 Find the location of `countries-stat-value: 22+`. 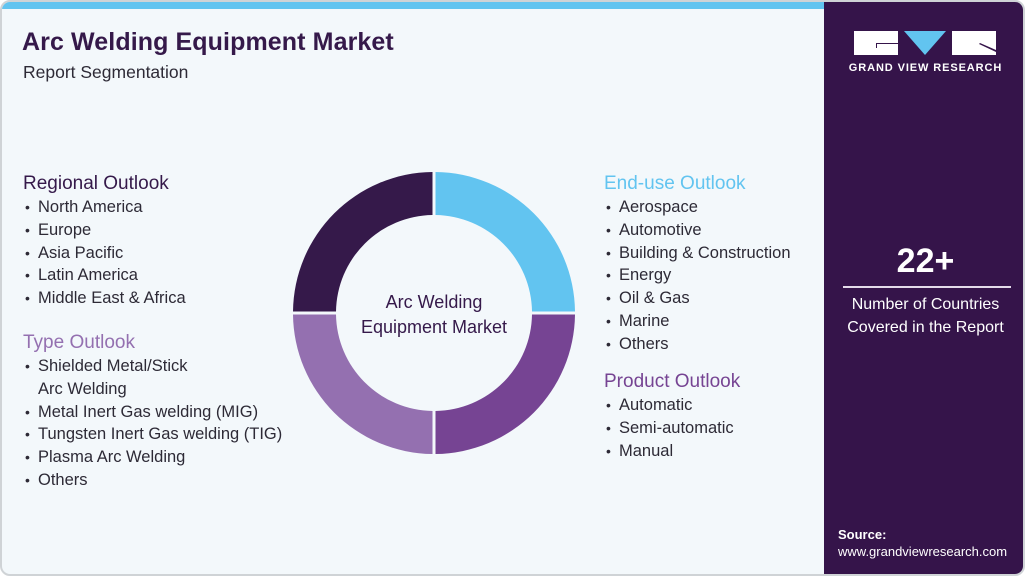

countries-stat-value: 22+ is located at coordinates (925, 261).